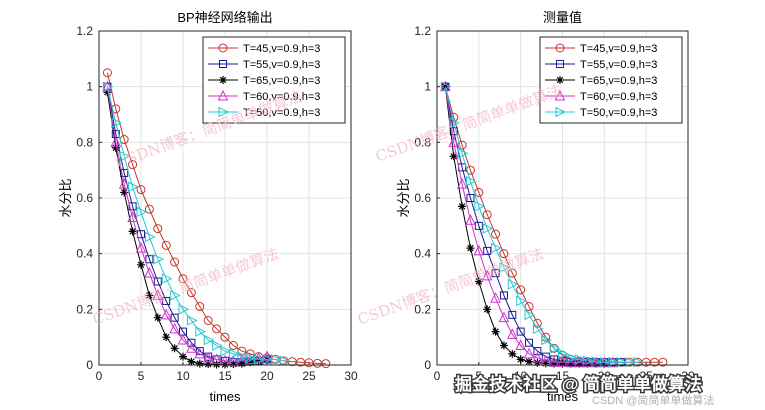 This screenshot has width=765, height=410. What do you see at coordinates (478, 376) in the screenshot?
I see `x-tick-label: 5` at bounding box center [478, 376].